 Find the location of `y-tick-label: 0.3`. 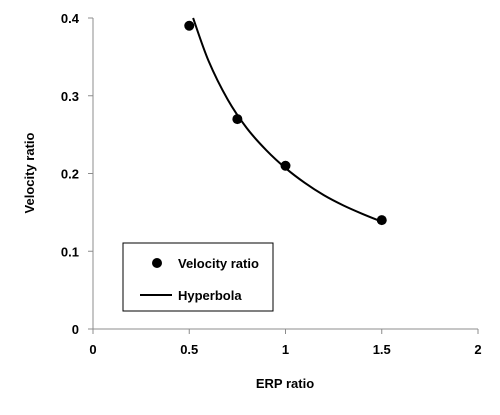

y-tick-label: 0.3 is located at coordinates (70, 96).